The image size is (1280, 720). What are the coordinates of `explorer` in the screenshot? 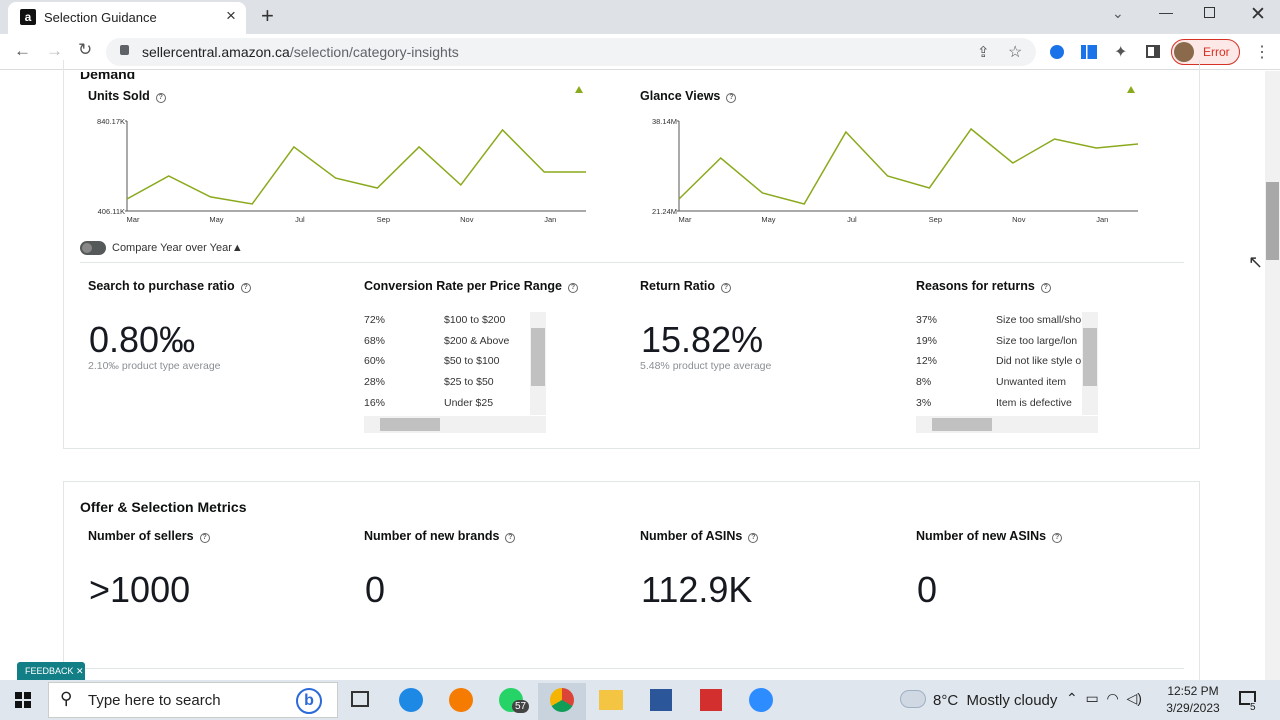 It's located at (611, 700).